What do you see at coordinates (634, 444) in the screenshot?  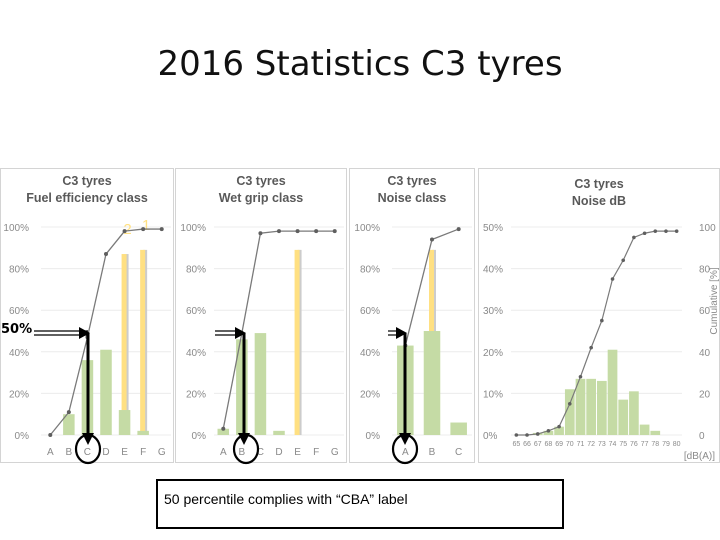 I see `x-tick-label: 76` at bounding box center [634, 444].